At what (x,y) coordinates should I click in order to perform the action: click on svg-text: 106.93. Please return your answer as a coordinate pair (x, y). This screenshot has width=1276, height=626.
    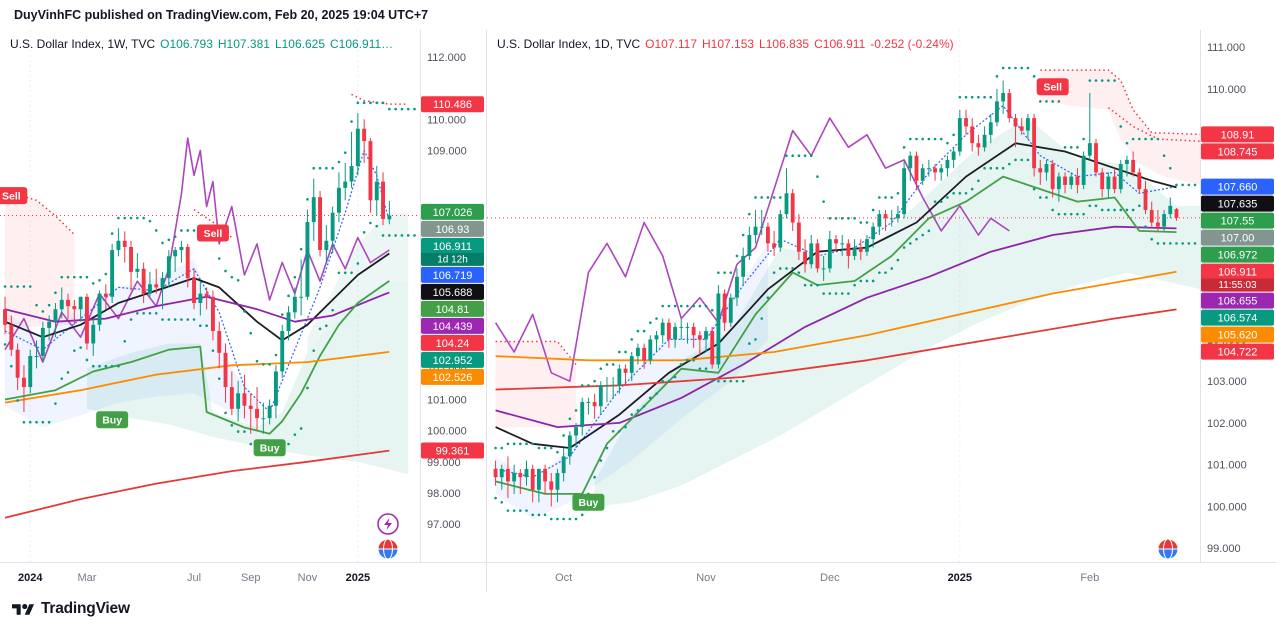
    Looking at the image, I should click on (453, 230).